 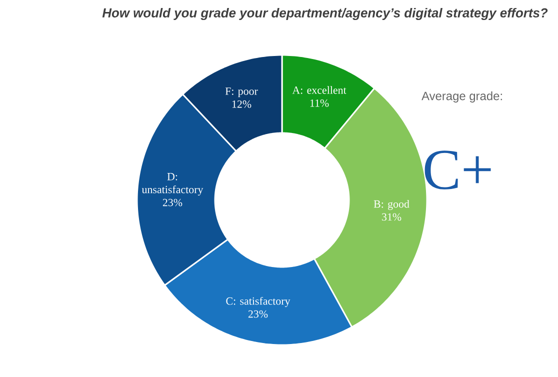 What do you see at coordinates (319, 90) in the screenshot?
I see `slice-label: A: excellent` at bounding box center [319, 90].